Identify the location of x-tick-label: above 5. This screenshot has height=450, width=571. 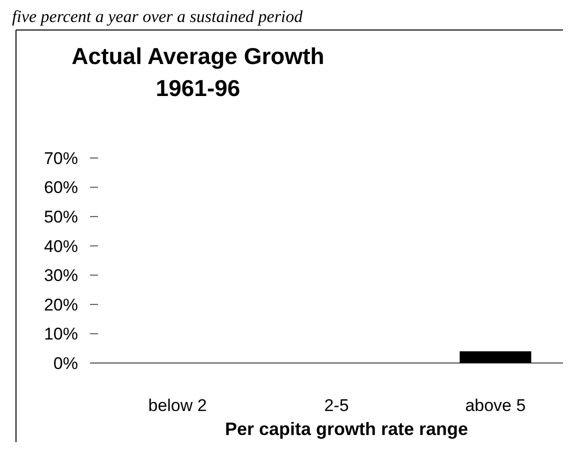
(495, 405).